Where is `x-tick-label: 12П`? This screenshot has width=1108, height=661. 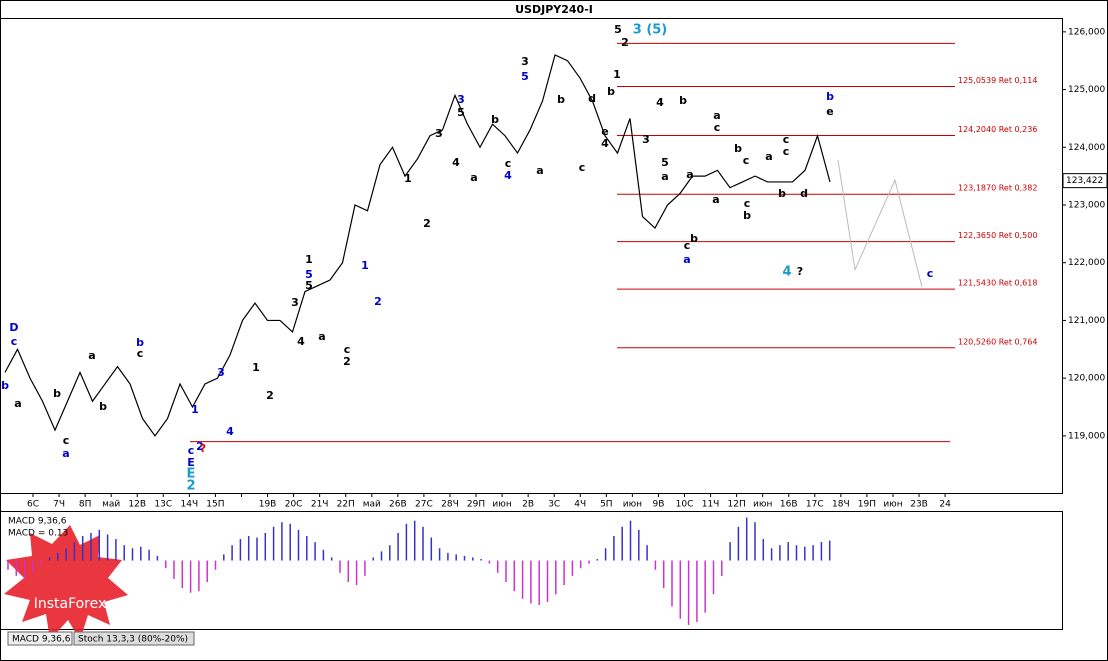
x-tick-label: 12П is located at coordinates (737, 505).